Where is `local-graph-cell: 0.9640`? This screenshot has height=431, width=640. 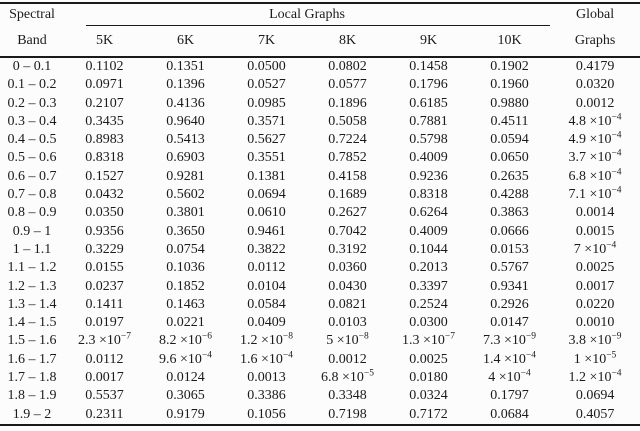
local-graph-cell: 0.9640 is located at coordinates (185, 121).